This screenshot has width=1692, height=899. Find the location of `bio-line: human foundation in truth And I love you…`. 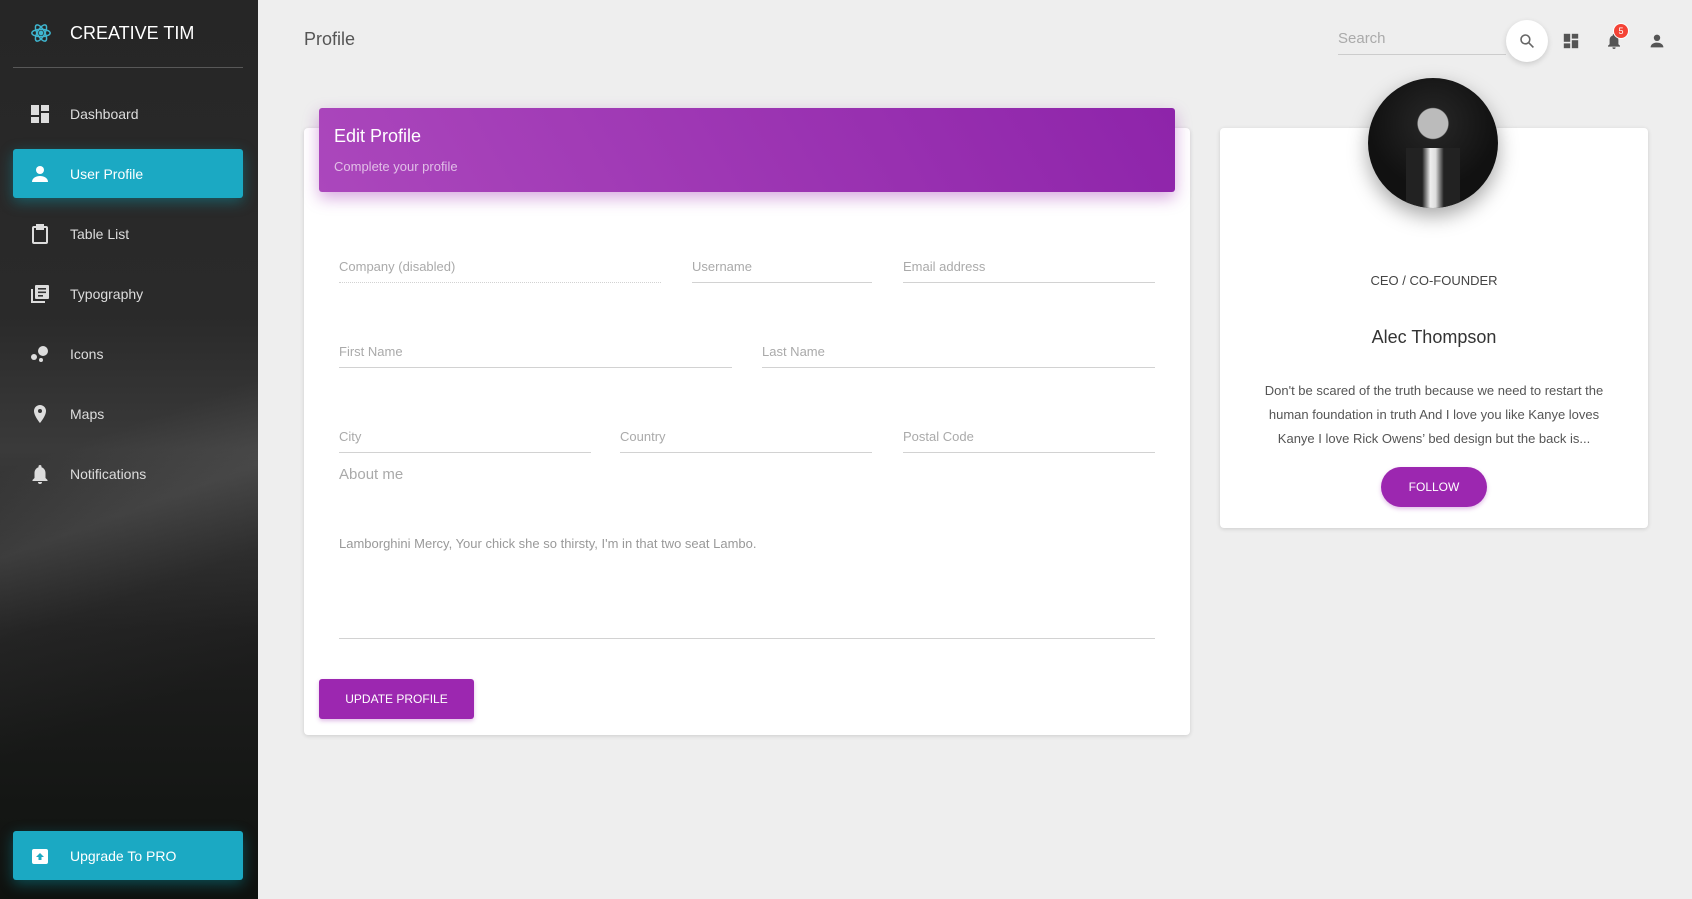

bio-line: human foundation in truth And I love you… is located at coordinates (1434, 414).